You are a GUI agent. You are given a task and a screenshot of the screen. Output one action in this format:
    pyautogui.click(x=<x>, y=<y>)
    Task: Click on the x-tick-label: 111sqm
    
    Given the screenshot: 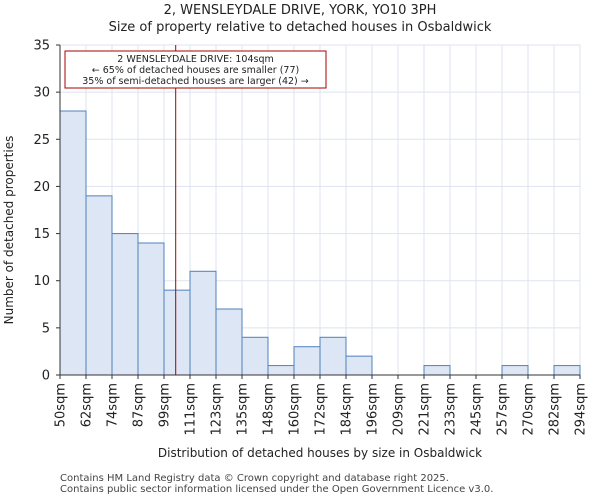 What is the action you would take?
    pyautogui.click(x=191, y=409)
    